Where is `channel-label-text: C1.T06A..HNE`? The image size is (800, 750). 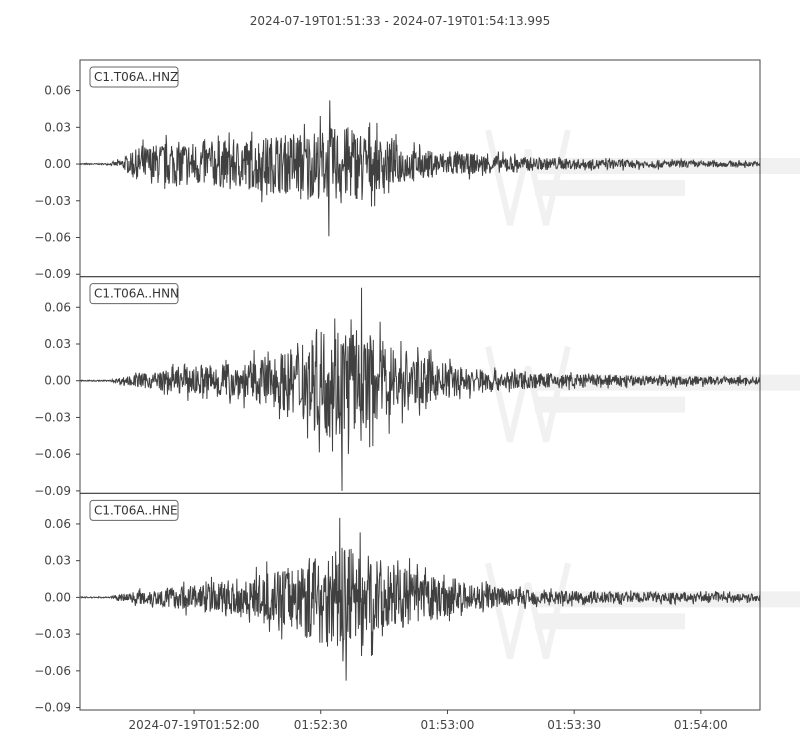 channel-label-text: C1.T06A..HNE is located at coordinates (136, 510).